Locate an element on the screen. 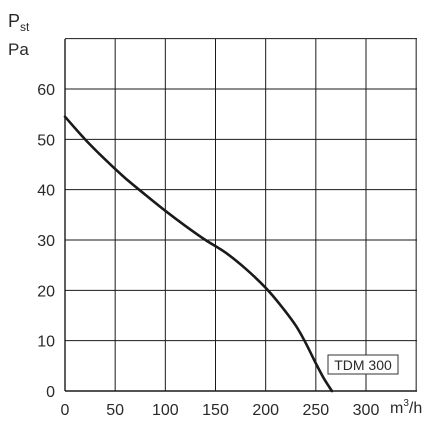 Image resolution: width=442 pixels, height=434 pixels. x-tick-label: 300 is located at coordinates (366, 410).